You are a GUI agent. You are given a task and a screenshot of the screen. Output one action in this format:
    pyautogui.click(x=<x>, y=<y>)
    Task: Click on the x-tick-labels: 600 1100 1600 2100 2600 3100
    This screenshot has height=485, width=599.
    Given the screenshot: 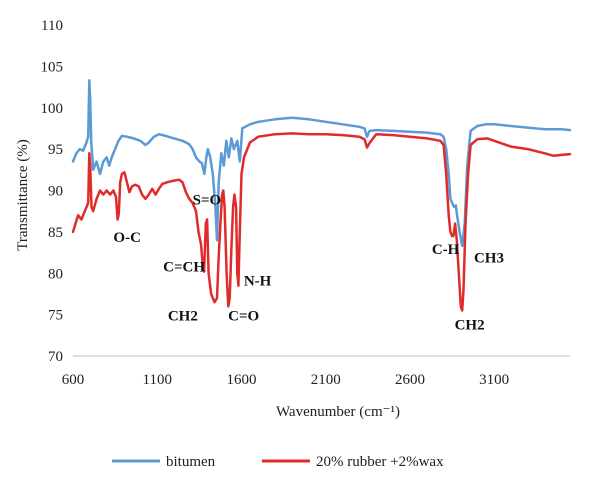 What is the action you would take?
    pyautogui.click(x=285, y=380)
    